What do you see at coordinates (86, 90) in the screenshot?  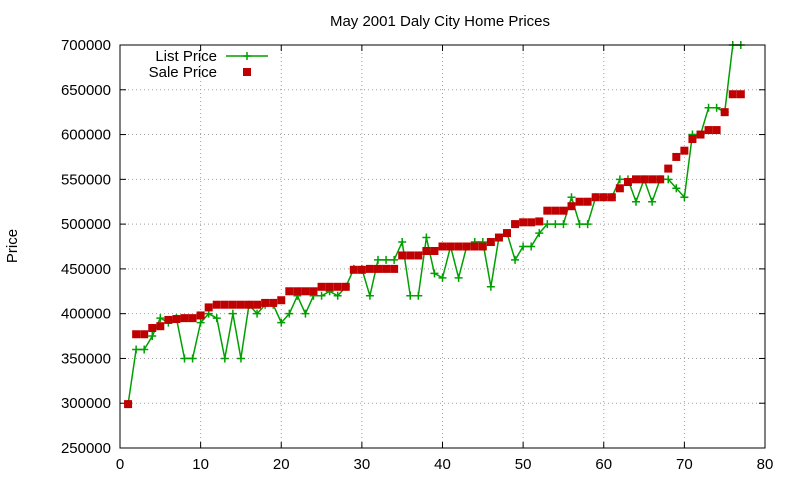 I see `y-tick-label: 650000` at bounding box center [86, 90].